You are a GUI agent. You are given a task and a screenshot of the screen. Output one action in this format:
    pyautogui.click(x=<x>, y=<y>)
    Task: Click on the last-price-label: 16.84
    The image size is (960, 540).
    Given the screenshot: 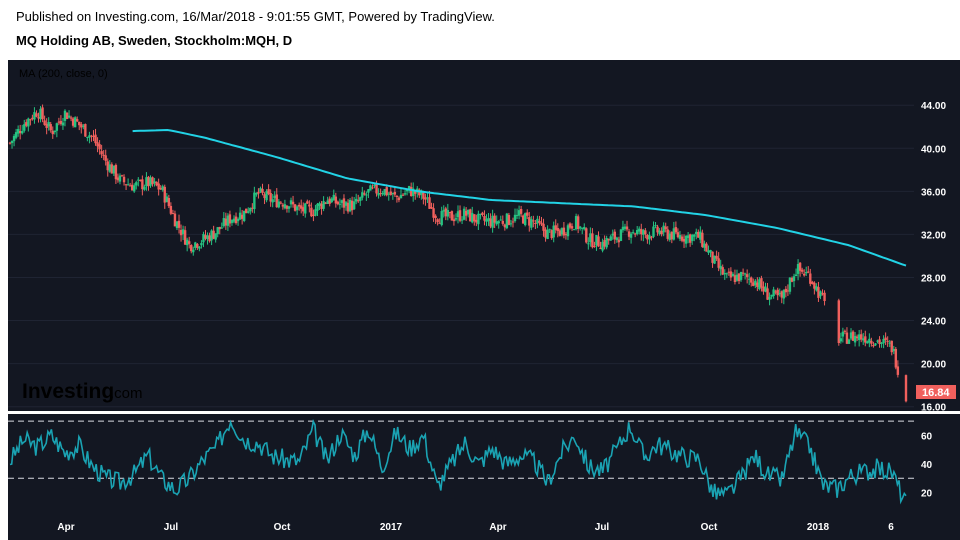 What is the action you would take?
    pyautogui.click(x=936, y=393)
    